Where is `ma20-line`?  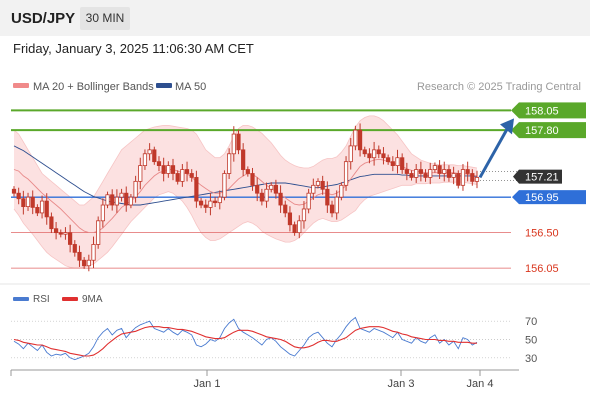 ma20-line is located at coordinates (245, 196).